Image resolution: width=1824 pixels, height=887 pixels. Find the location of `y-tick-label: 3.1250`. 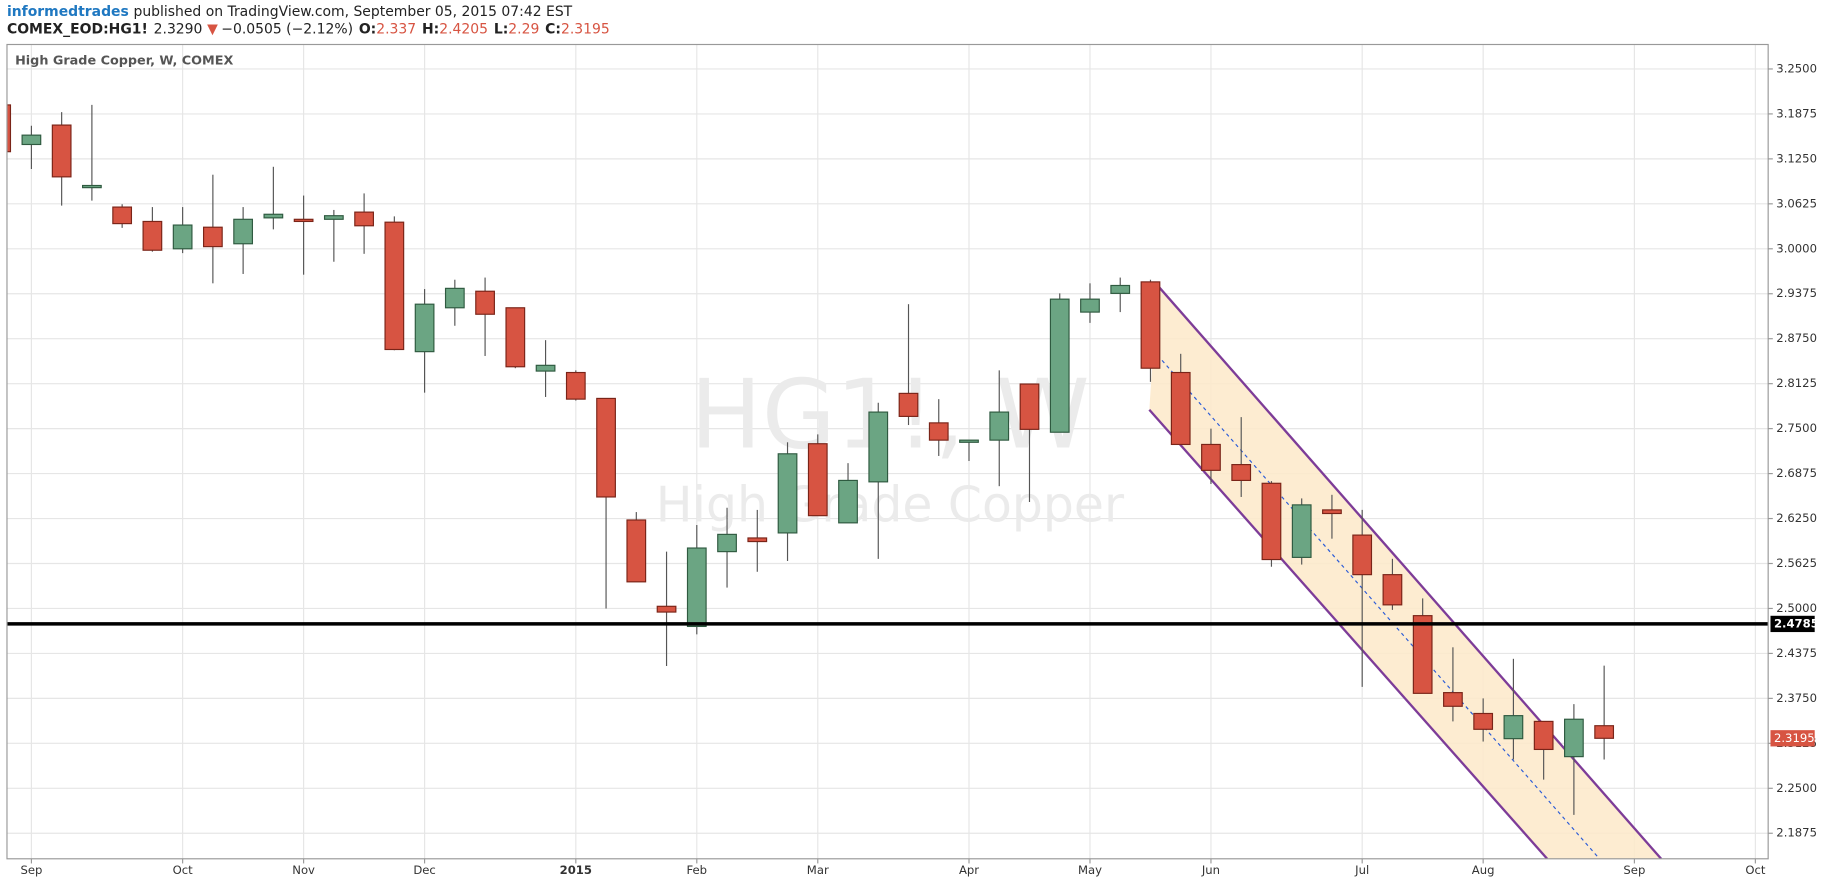

y-tick-label: 3.1250 is located at coordinates (1796, 158).